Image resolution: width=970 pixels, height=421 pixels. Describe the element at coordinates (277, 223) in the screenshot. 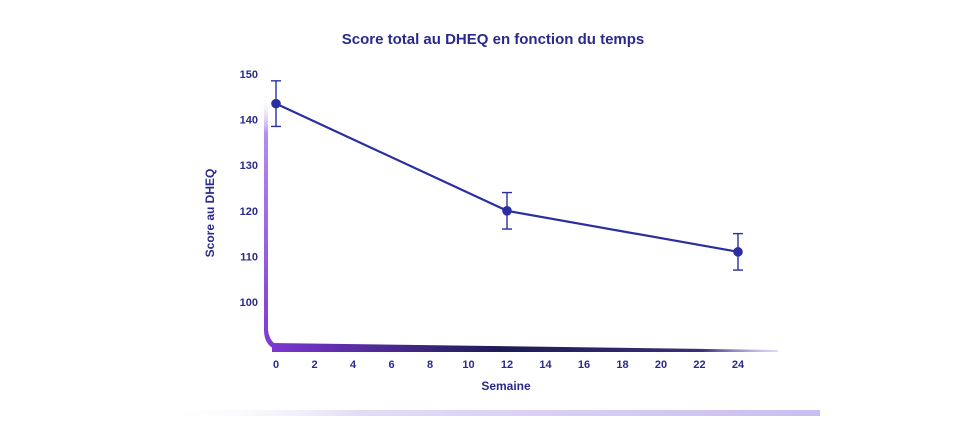

I see `y-axis-line` at that location.